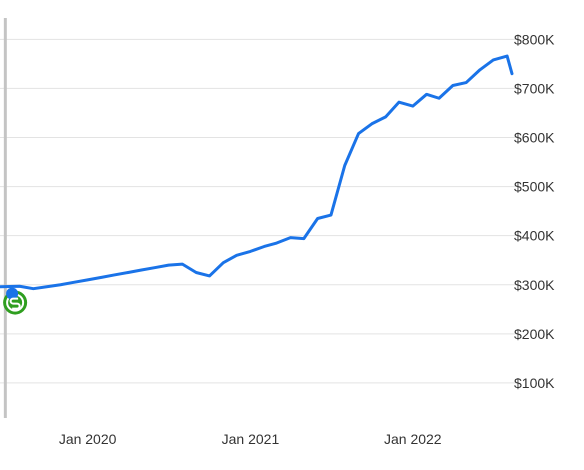 The width and height of the screenshot is (584, 470). Describe the element at coordinates (12, 293) in the screenshot. I see `sale-marker-dot` at that location.